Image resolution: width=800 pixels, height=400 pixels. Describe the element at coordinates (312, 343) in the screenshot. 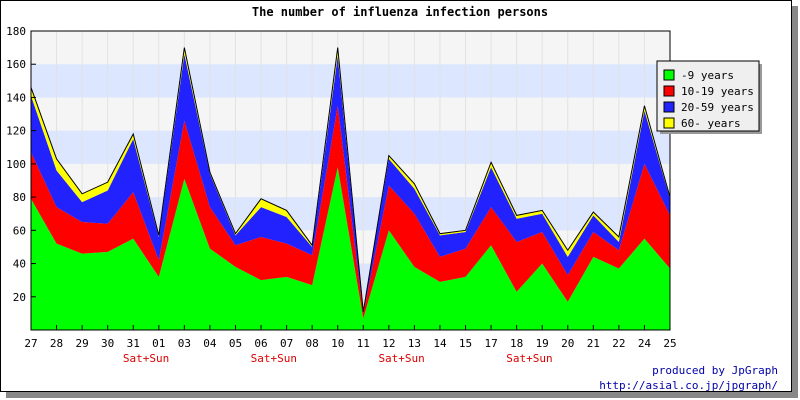

I see `x-tick-label: 08` at that location.